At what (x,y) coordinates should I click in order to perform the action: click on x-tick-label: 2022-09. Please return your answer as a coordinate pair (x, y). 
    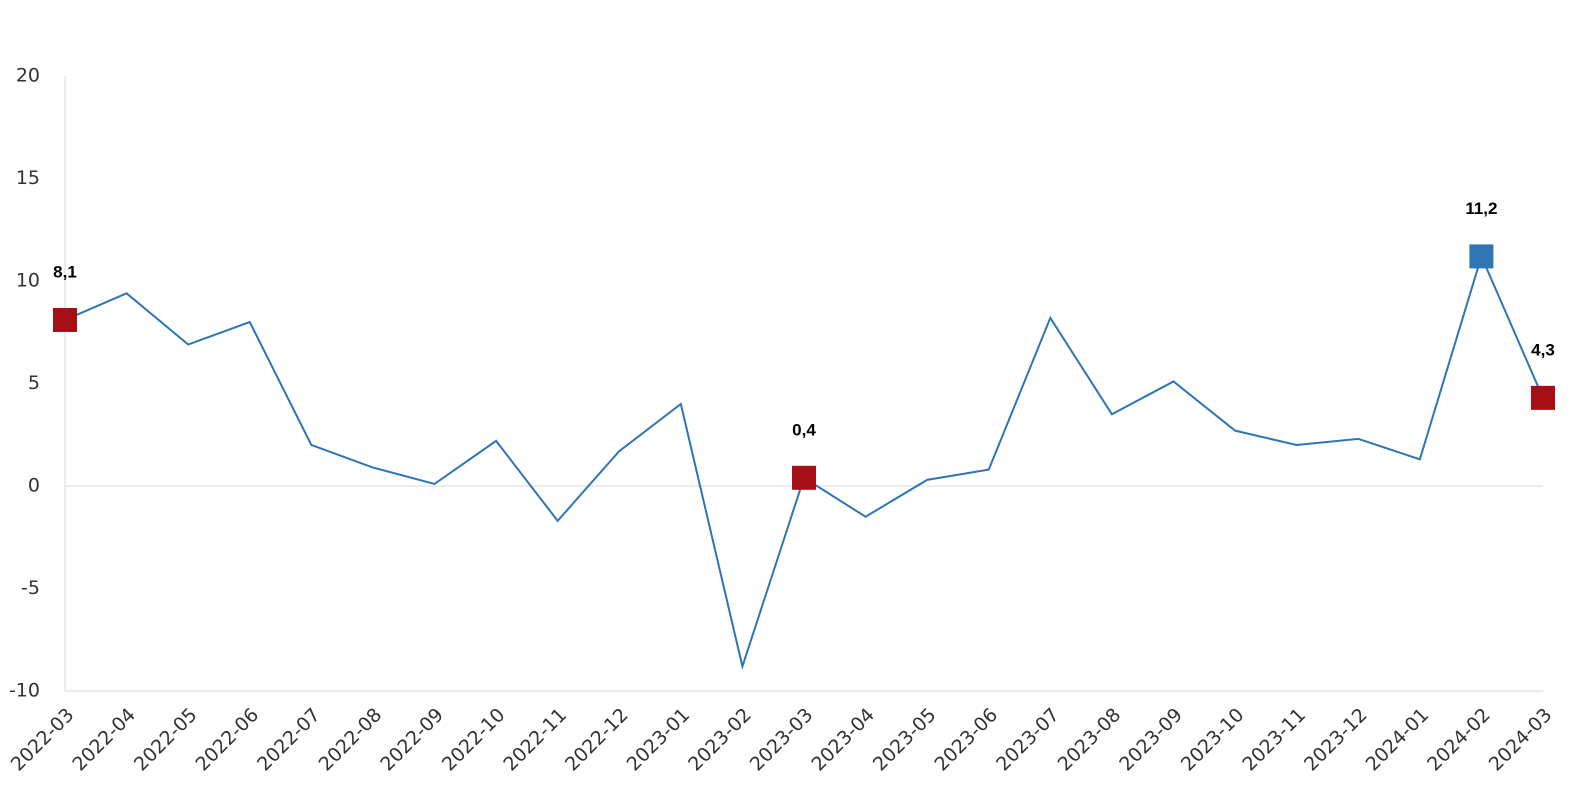
    Looking at the image, I should click on (412, 740).